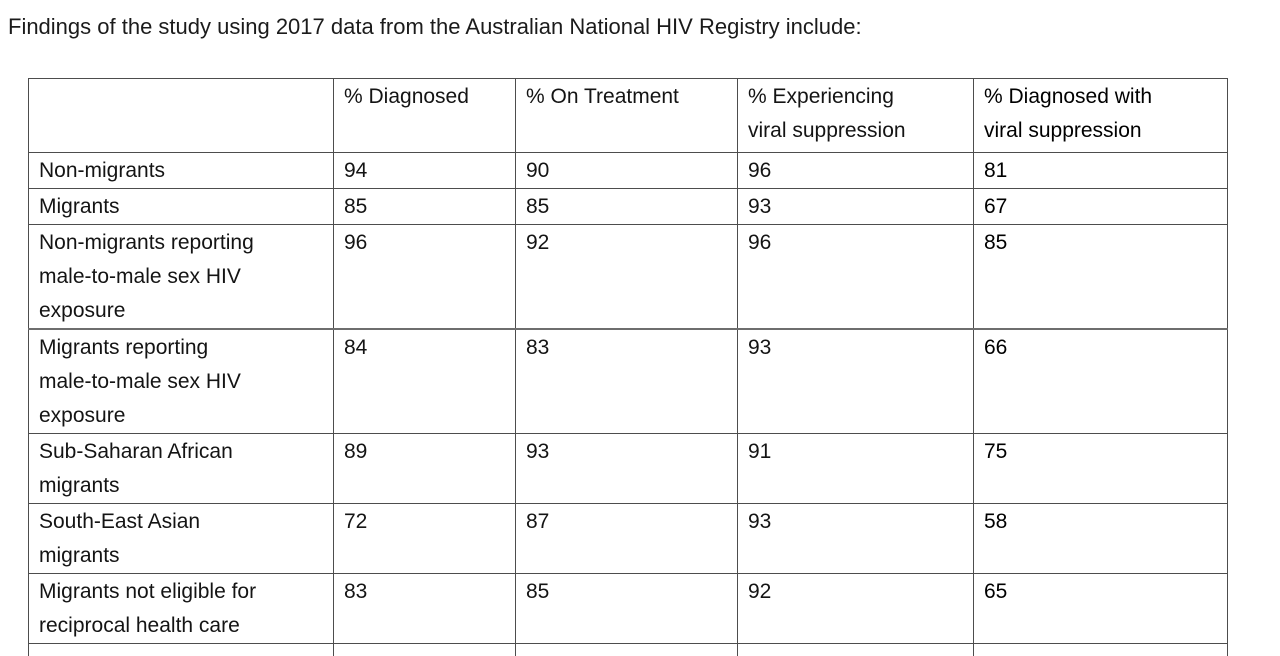  Describe the element at coordinates (424, 206) in the screenshot. I see `cell-diagnosed: 85` at that location.